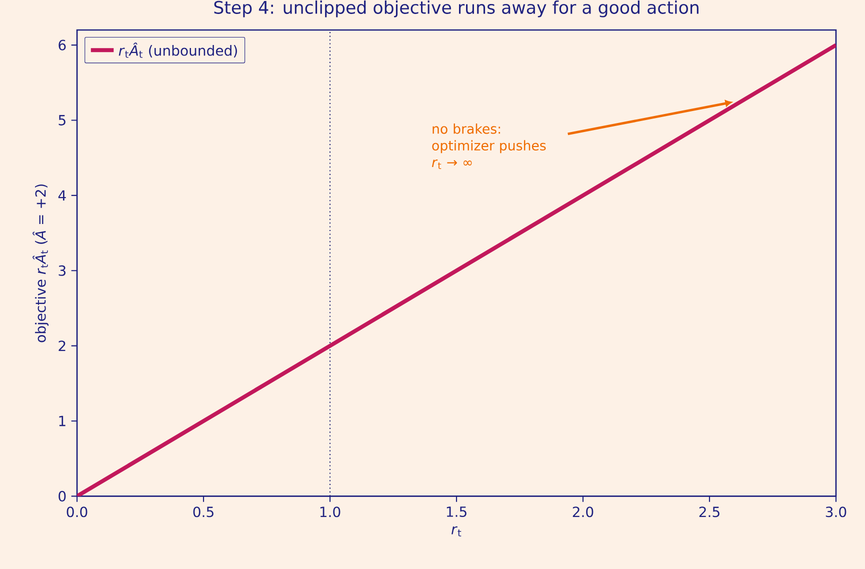 The height and width of the screenshot is (569, 865). I want to click on annotation: no brakes: optimizer pushes r$_{t}$ → ∞, so click(489, 146).